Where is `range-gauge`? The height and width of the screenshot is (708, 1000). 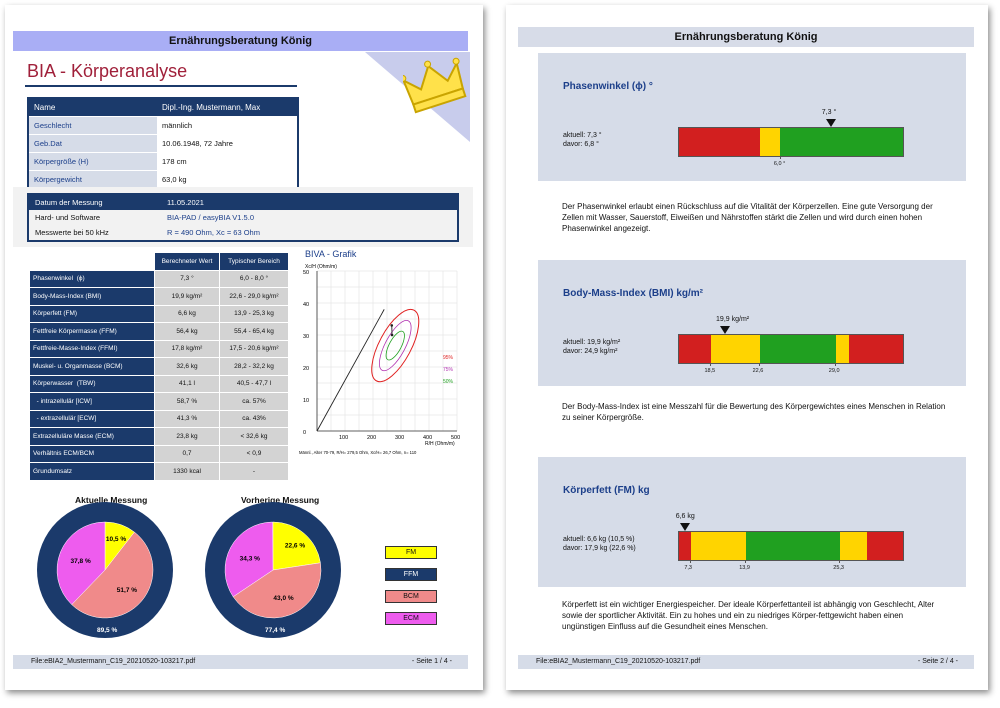 range-gauge is located at coordinates (791, 546).